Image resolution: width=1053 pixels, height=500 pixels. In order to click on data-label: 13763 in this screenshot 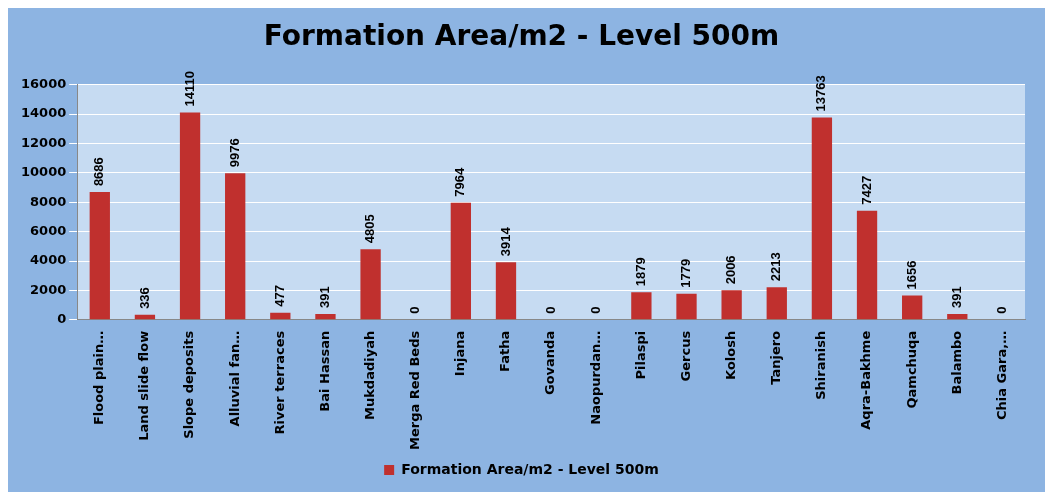, I will do `click(821, 93)`.